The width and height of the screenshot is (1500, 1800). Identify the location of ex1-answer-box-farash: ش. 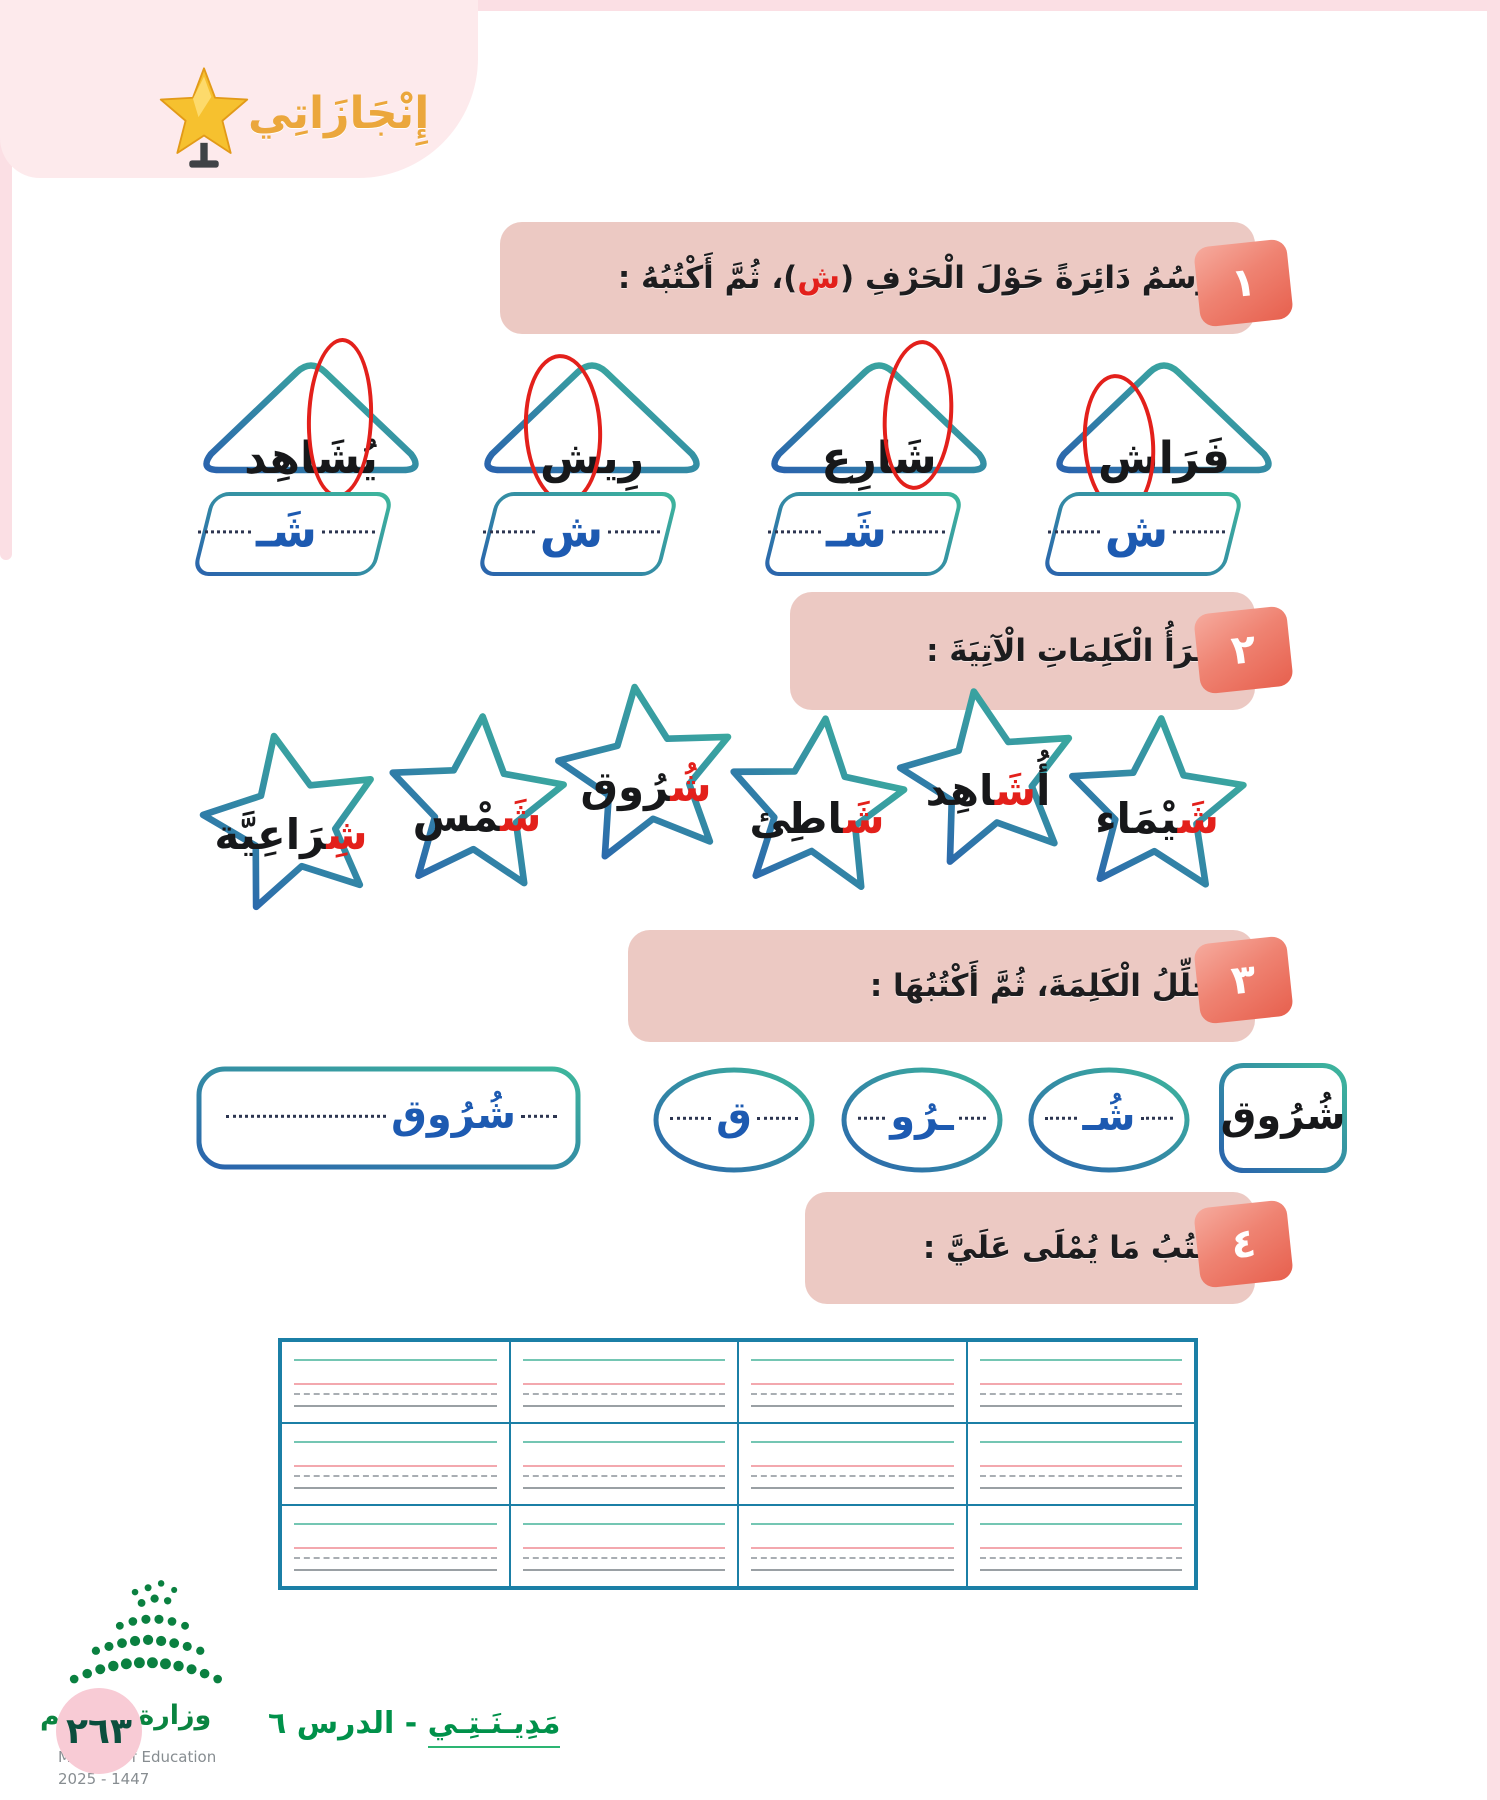
(1132, 534).